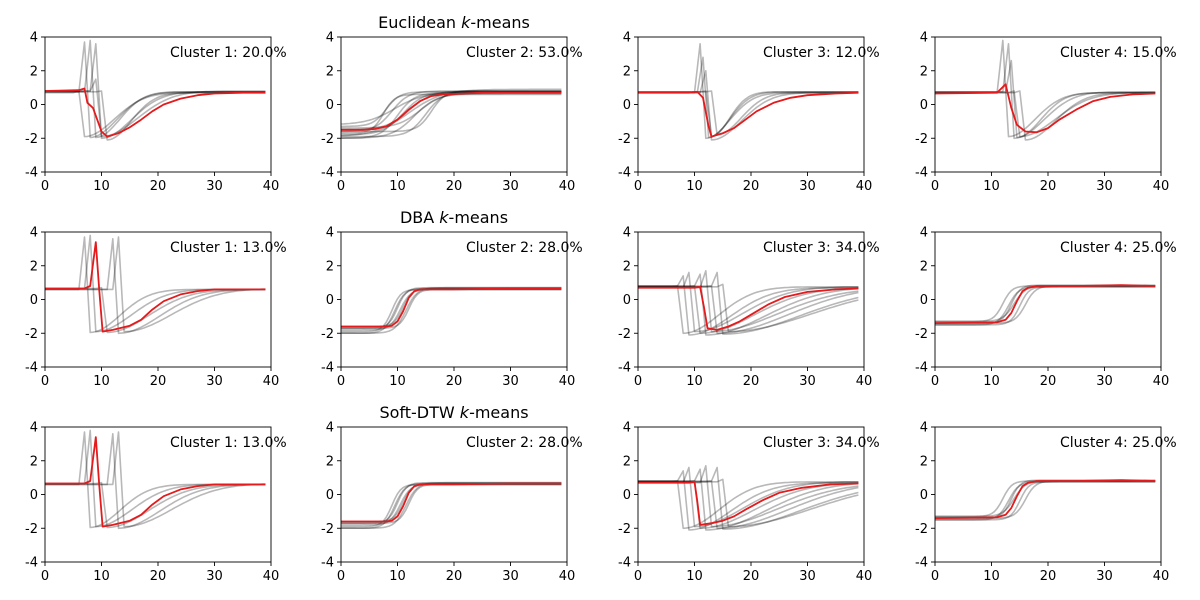 The image size is (1200, 600). Describe the element at coordinates (821, 53) in the screenshot. I see `cluster-label: Cluster 3: 12.0%` at that location.